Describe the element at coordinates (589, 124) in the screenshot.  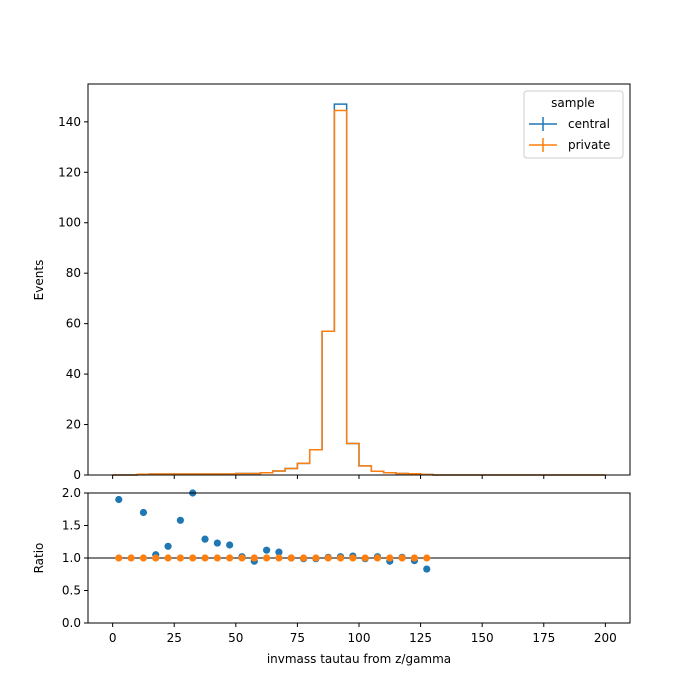
I see `legend-central-label: central` at that location.